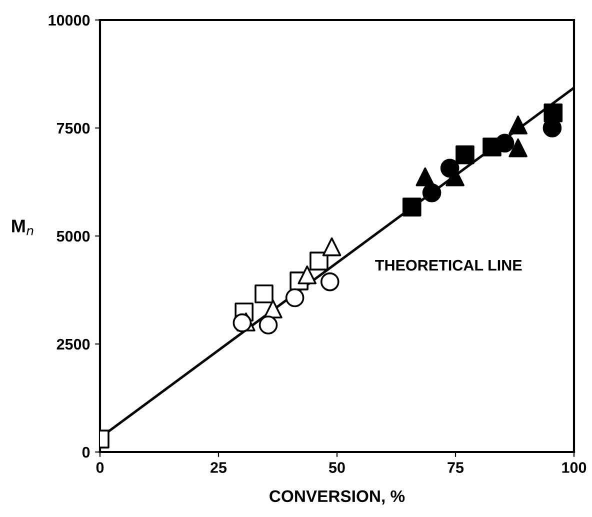  What do you see at coordinates (456, 467) in the screenshot?
I see `x-tick-label: 75` at bounding box center [456, 467].